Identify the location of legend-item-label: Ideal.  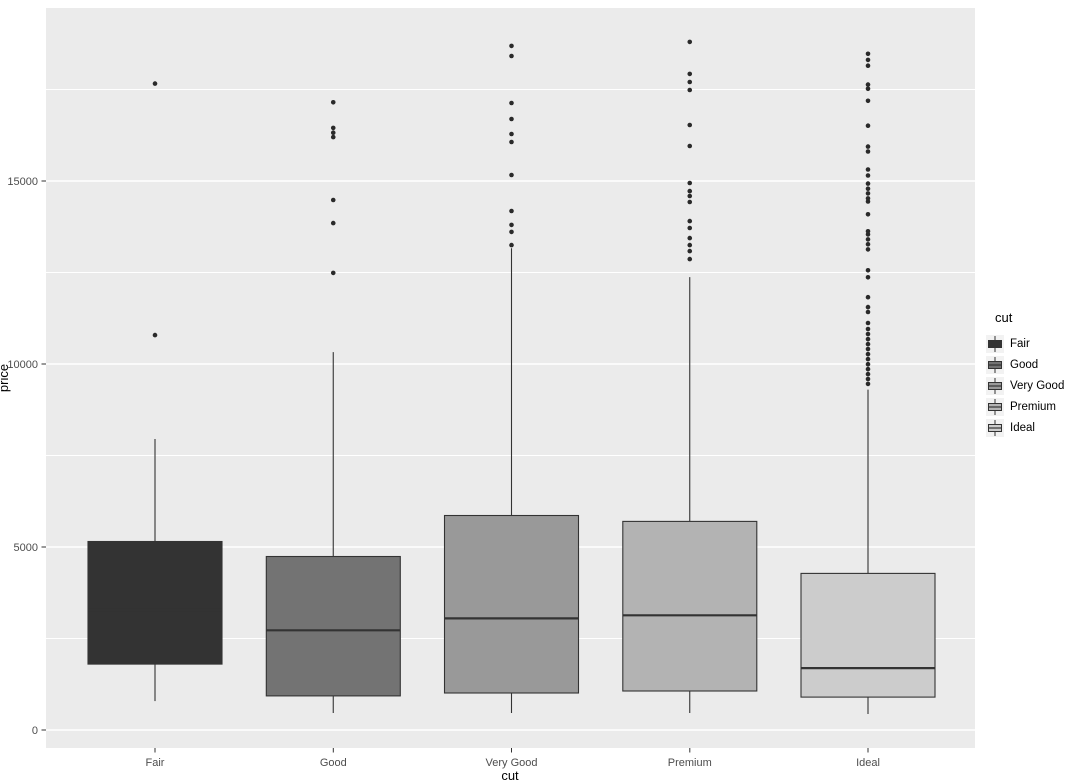
(1022, 427).